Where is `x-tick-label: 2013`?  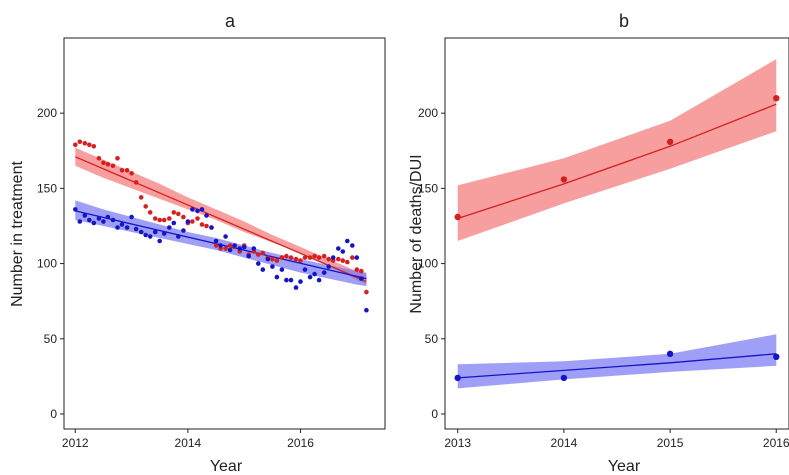 x-tick-label: 2013 is located at coordinates (457, 443).